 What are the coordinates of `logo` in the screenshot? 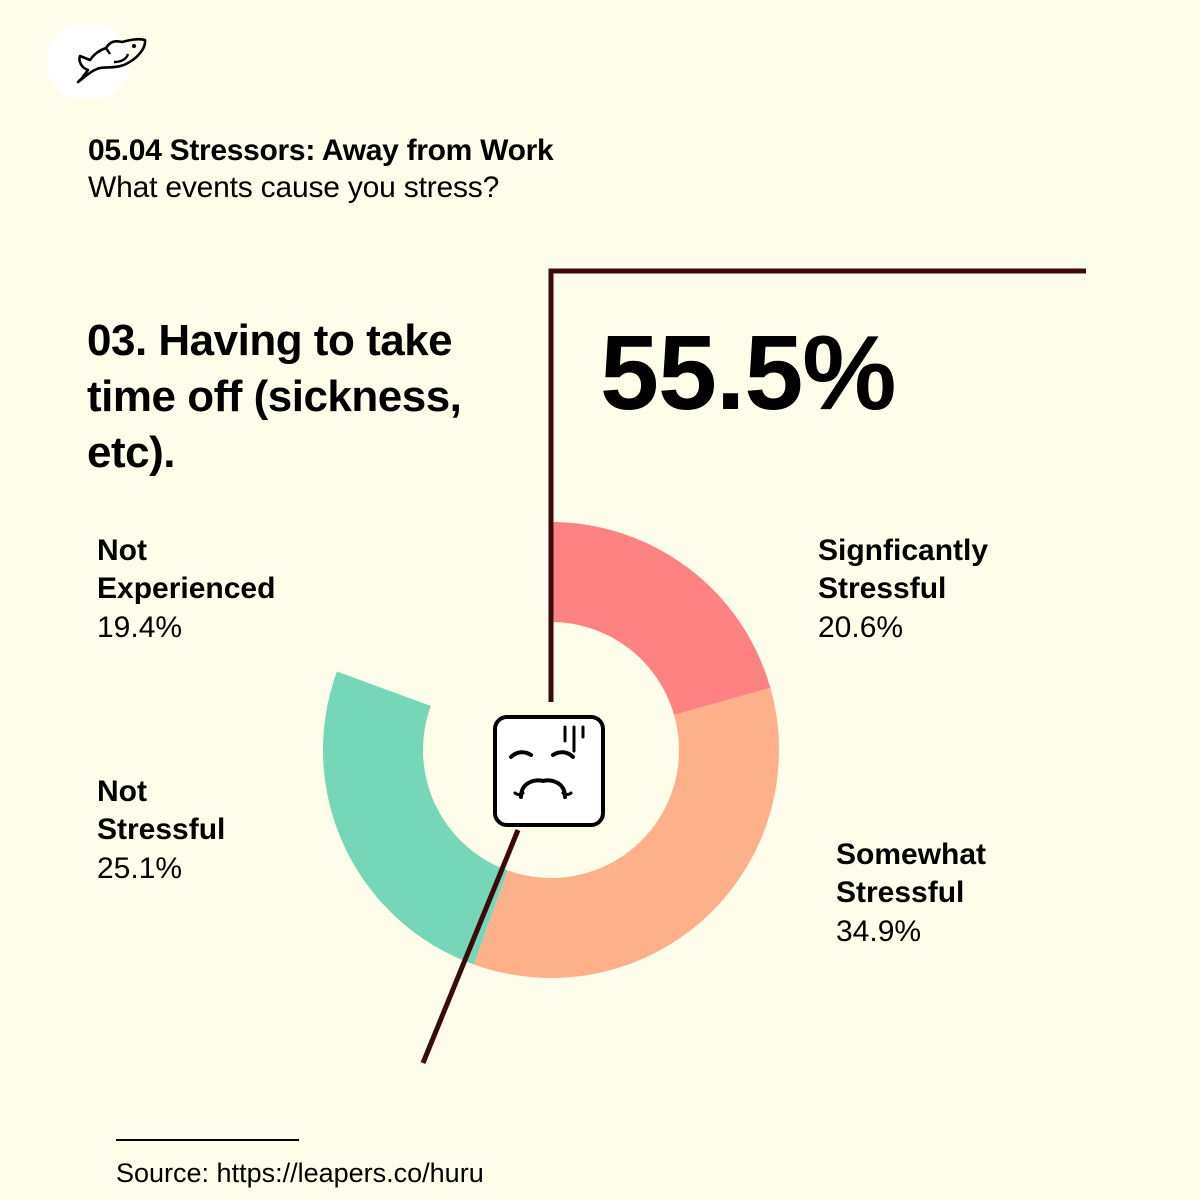 It's located at (97, 62).